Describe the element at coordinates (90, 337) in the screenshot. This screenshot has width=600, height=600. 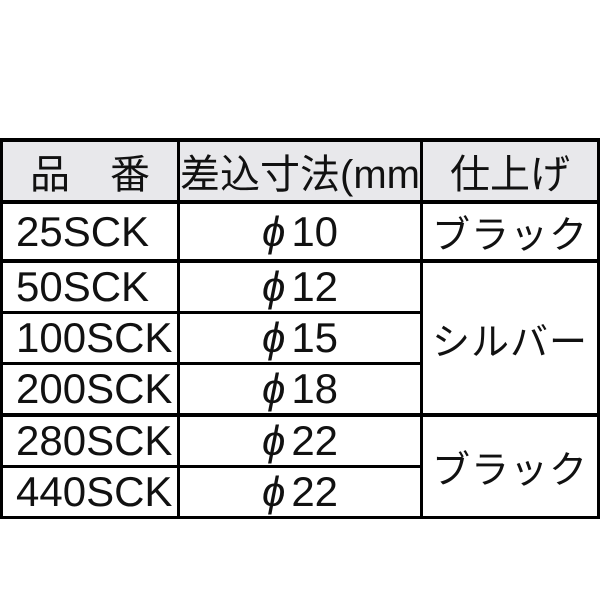
I see `part-number-cell: 100SCK` at that location.